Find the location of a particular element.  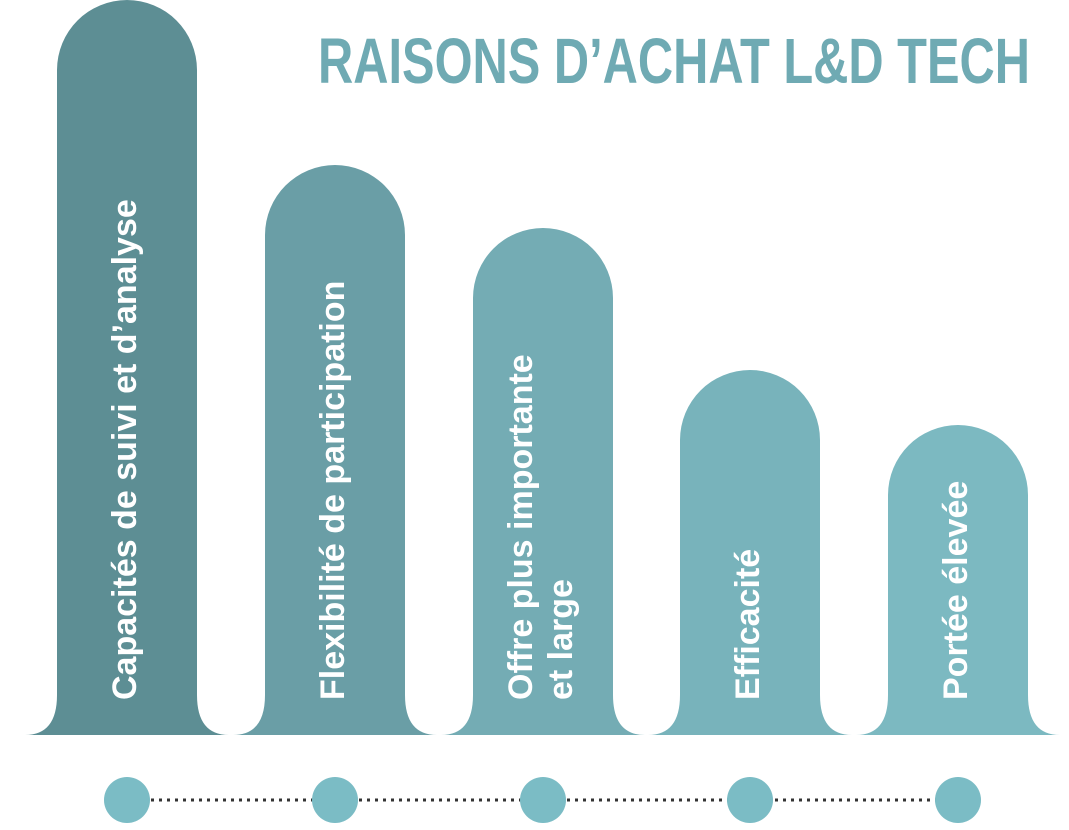

label-group: Offre plus importante et large is located at coordinates (541, 527).